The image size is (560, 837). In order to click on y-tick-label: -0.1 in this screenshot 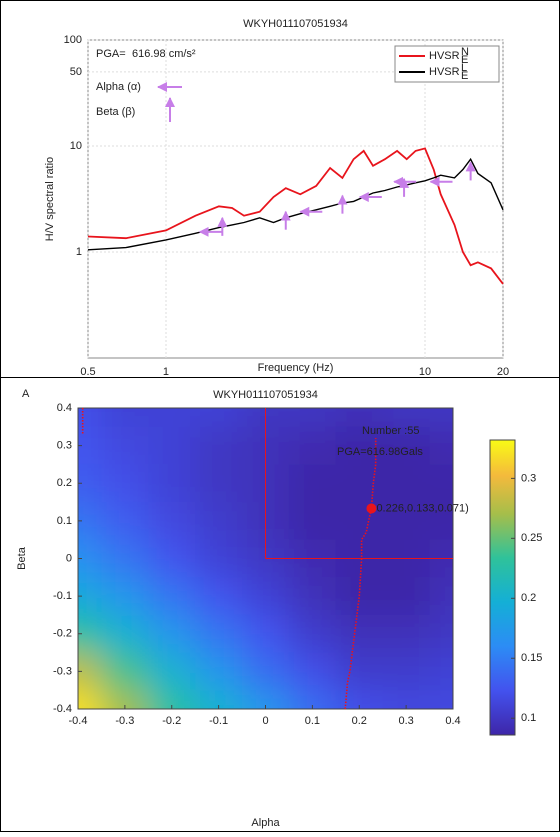, I will do `click(62, 596)`.